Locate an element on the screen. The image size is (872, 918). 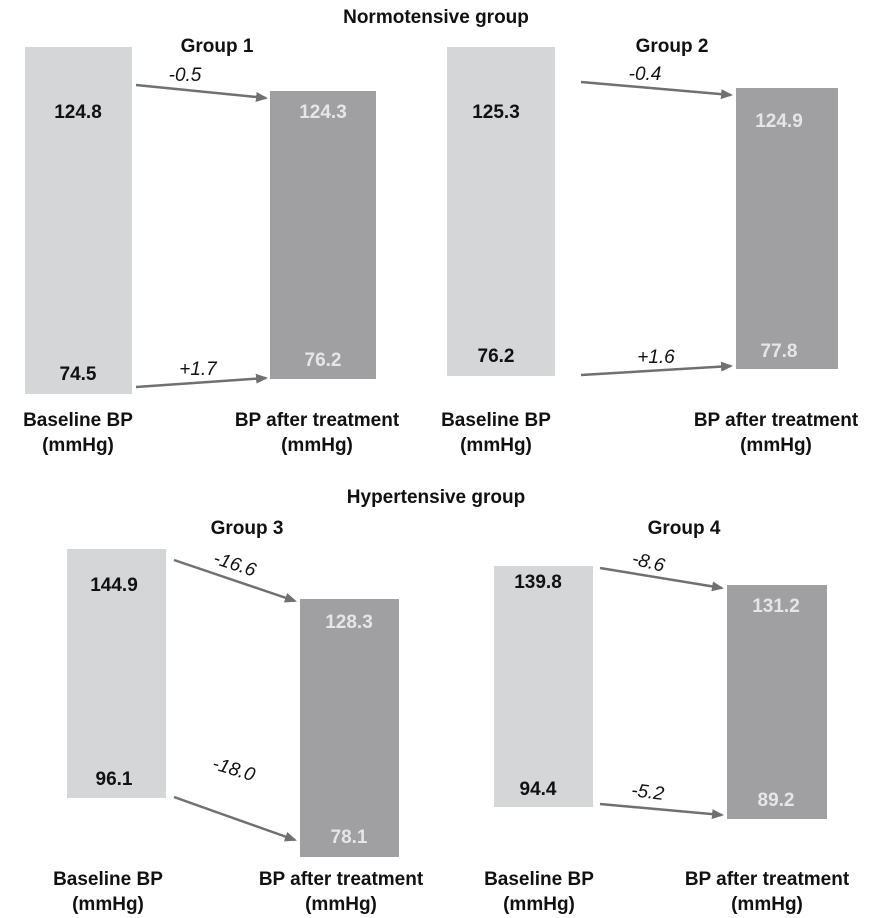
group-title: Group 4 is located at coordinates (684, 528).